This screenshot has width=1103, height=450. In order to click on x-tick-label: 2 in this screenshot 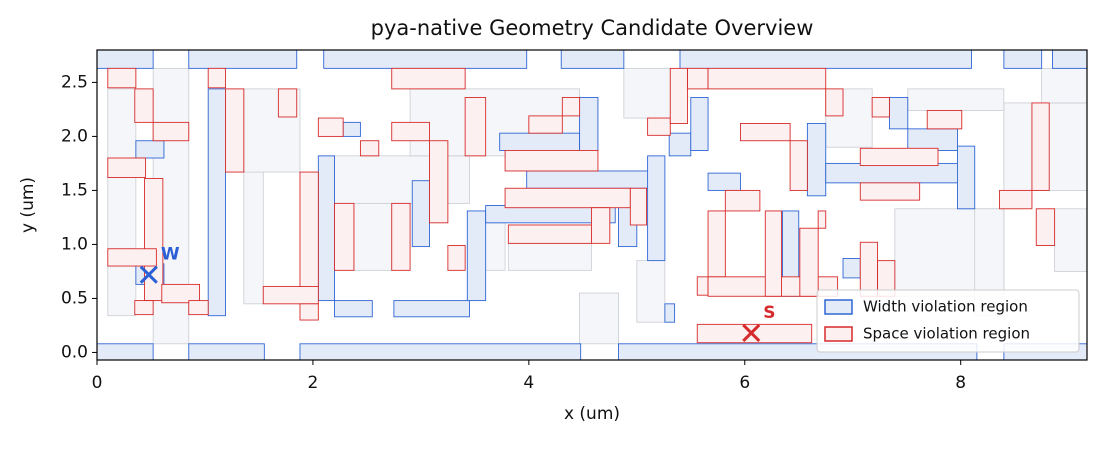, I will do `click(313, 383)`.